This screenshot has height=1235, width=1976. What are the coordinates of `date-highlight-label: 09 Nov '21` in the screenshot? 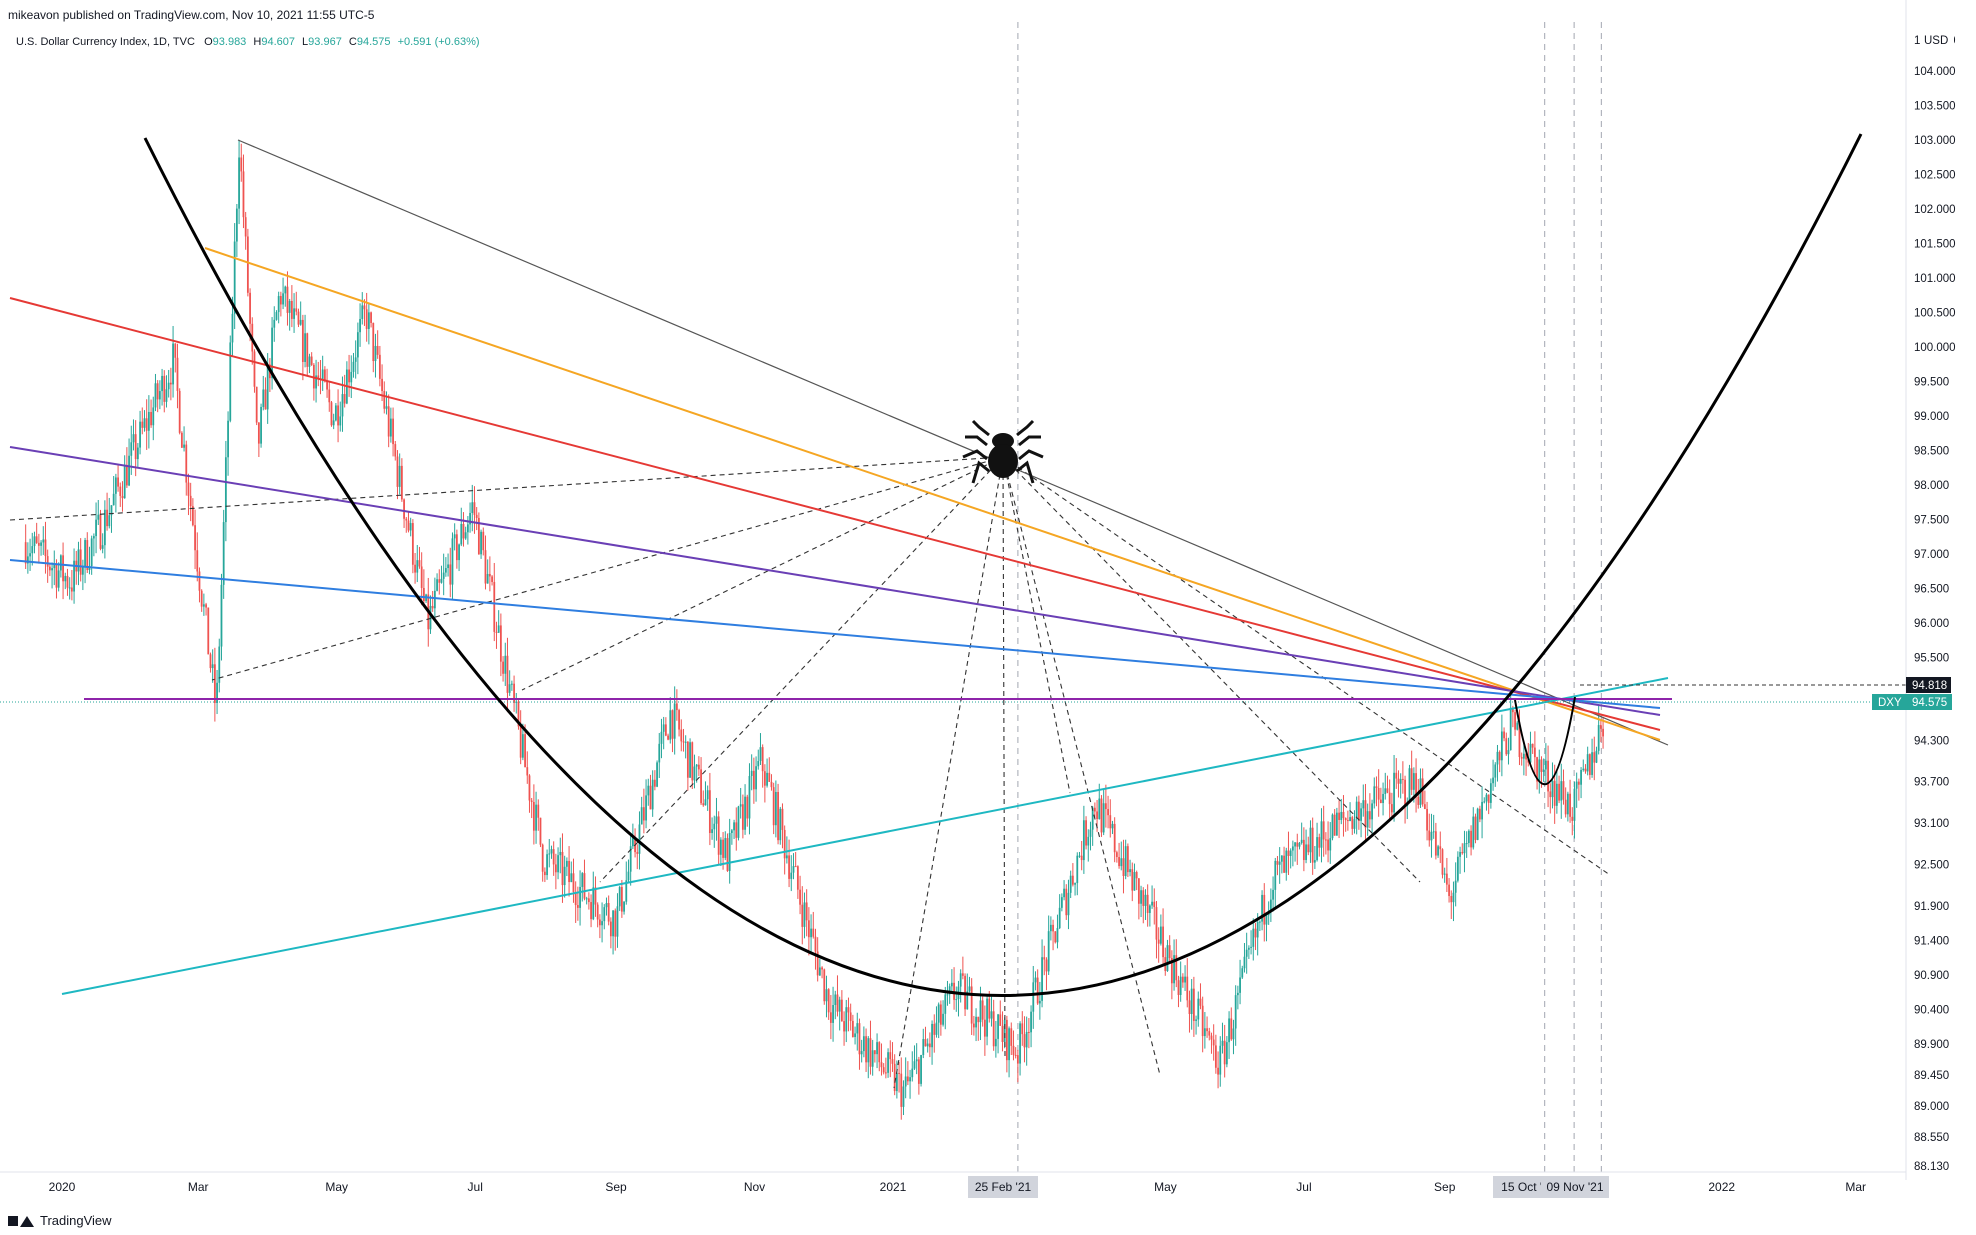 It's located at (1575, 1187).